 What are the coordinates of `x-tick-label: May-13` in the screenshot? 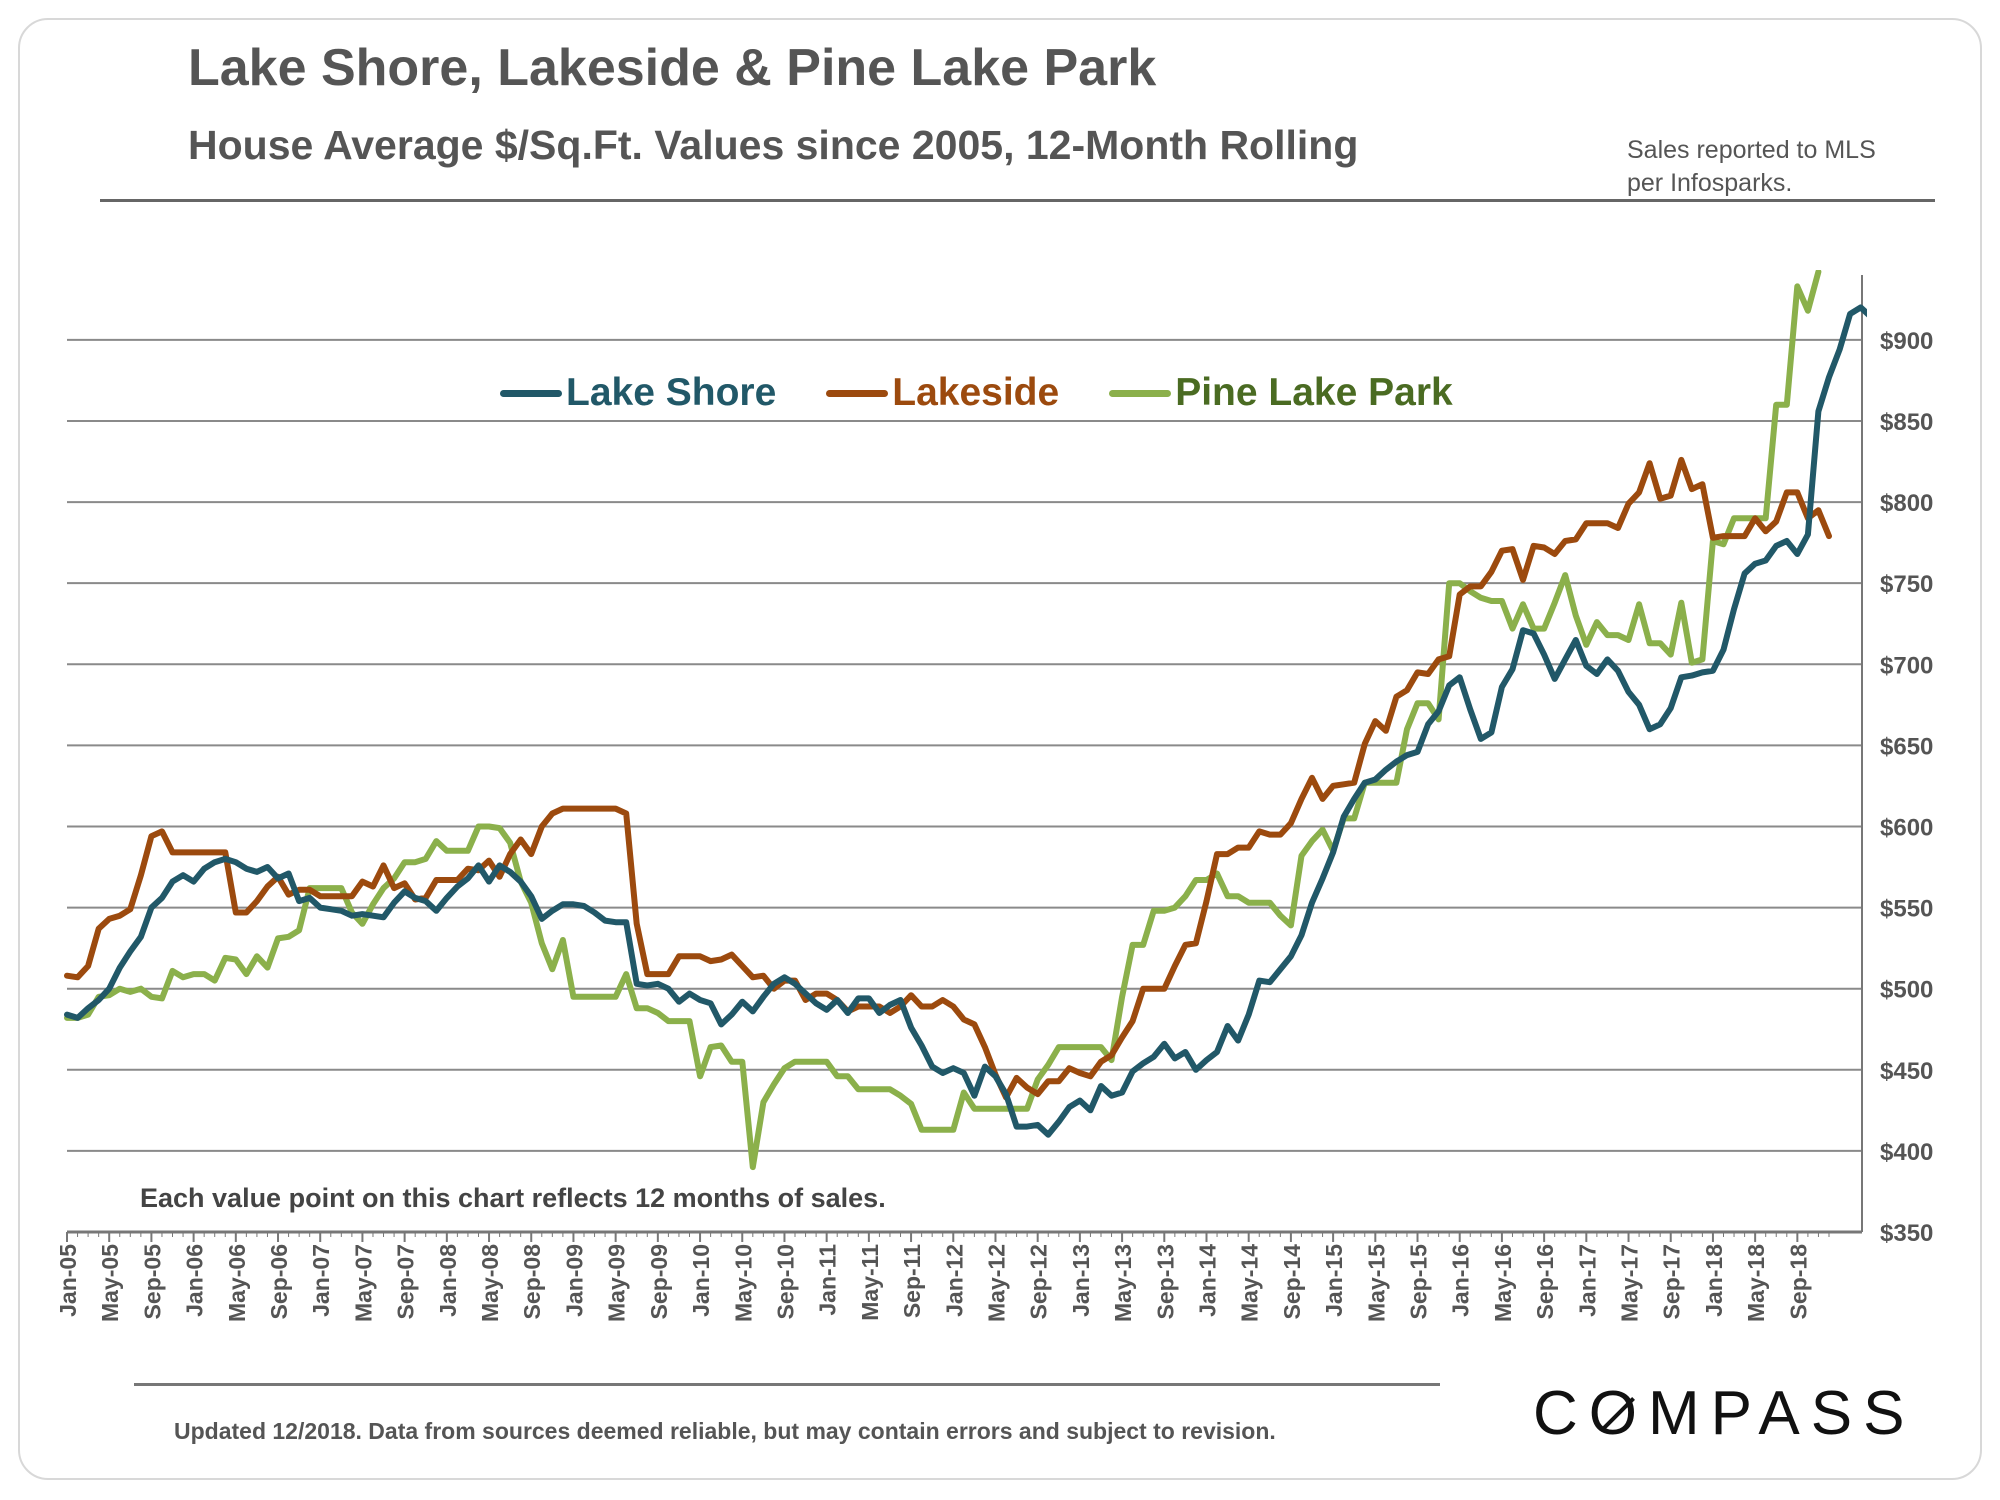 It's located at (1123, 1283).